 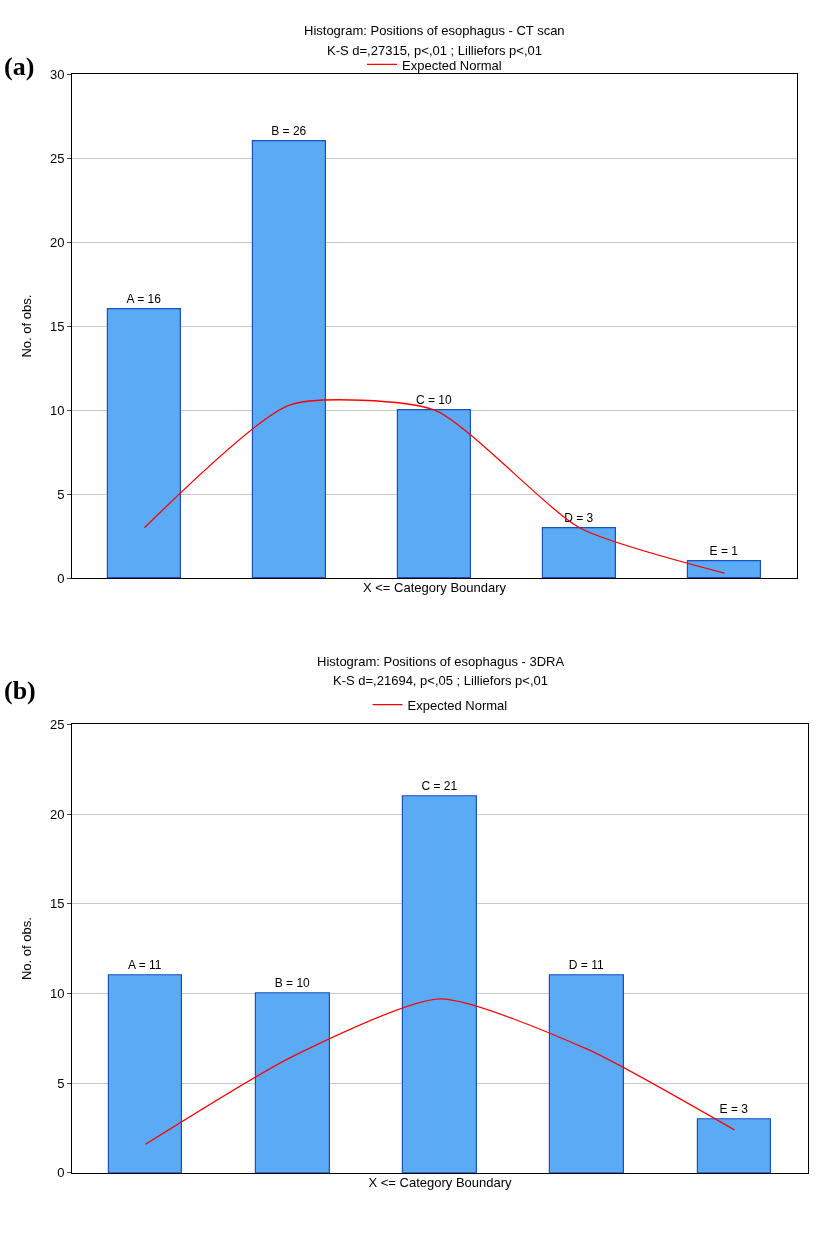 I want to click on chart-subtitle: K-S d=,21694, p<,05 ; Lilliefors p<,01, so click(x=441, y=680).